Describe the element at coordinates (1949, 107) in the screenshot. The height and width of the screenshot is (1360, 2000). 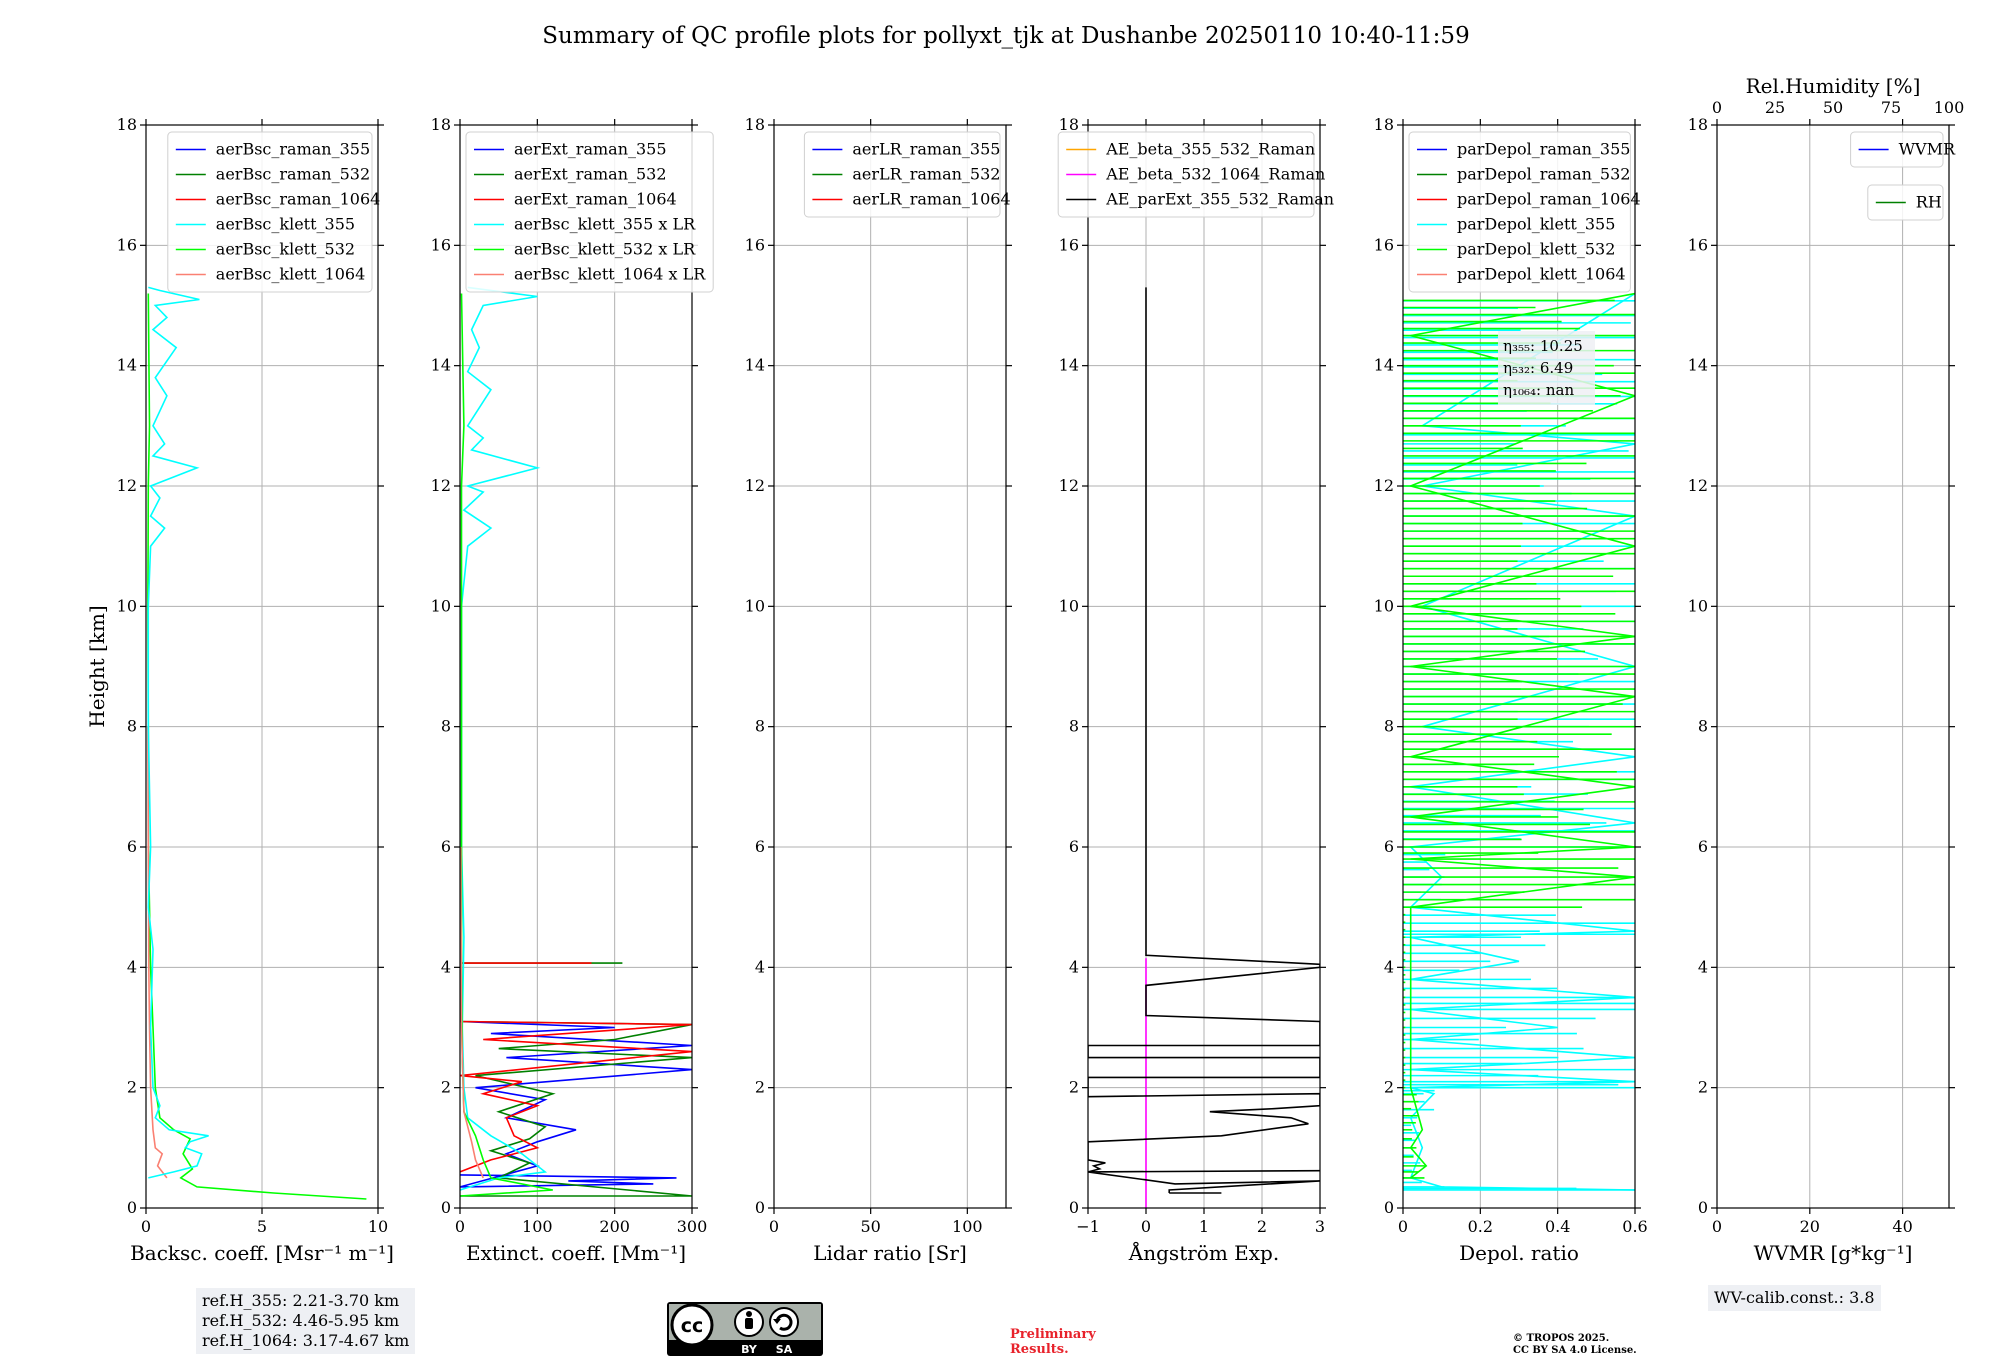
I see `top-x-tick-label: 100` at that location.